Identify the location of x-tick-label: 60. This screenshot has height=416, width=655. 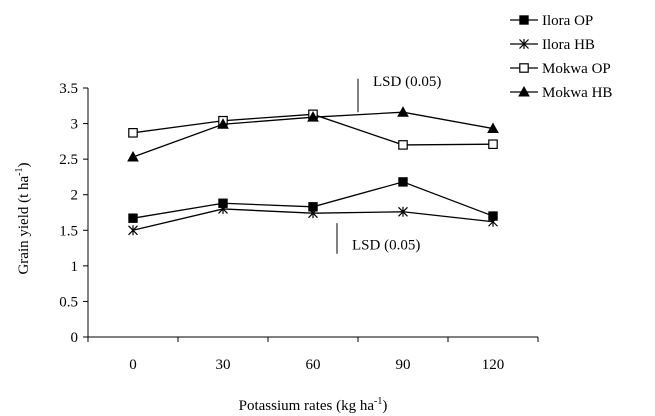
(313, 365).